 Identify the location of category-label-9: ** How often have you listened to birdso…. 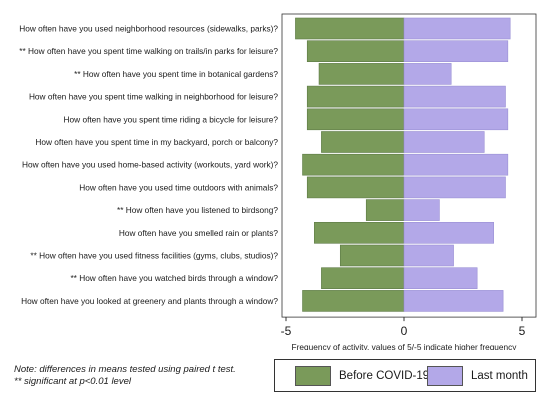
(197, 210).